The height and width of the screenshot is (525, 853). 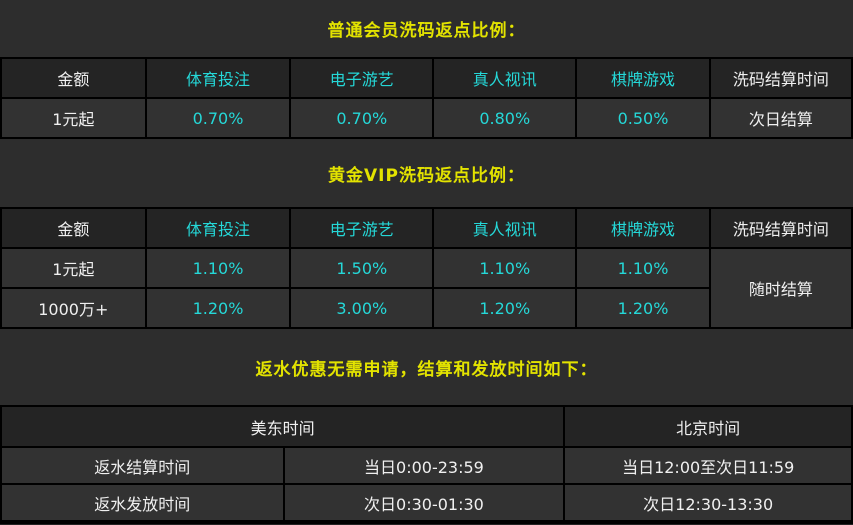 I want to click on next-section-clipped-strip, so click(x=426, y=523).